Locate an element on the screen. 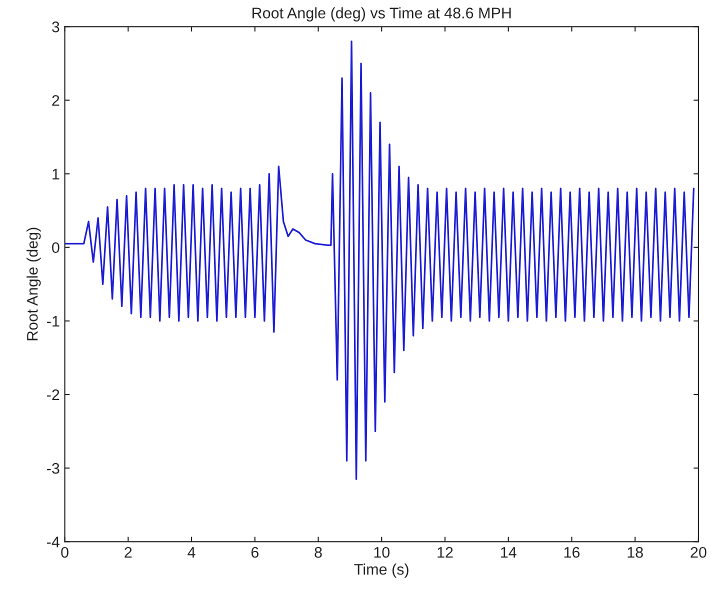  x-tick-label: 18 is located at coordinates (635, 552).